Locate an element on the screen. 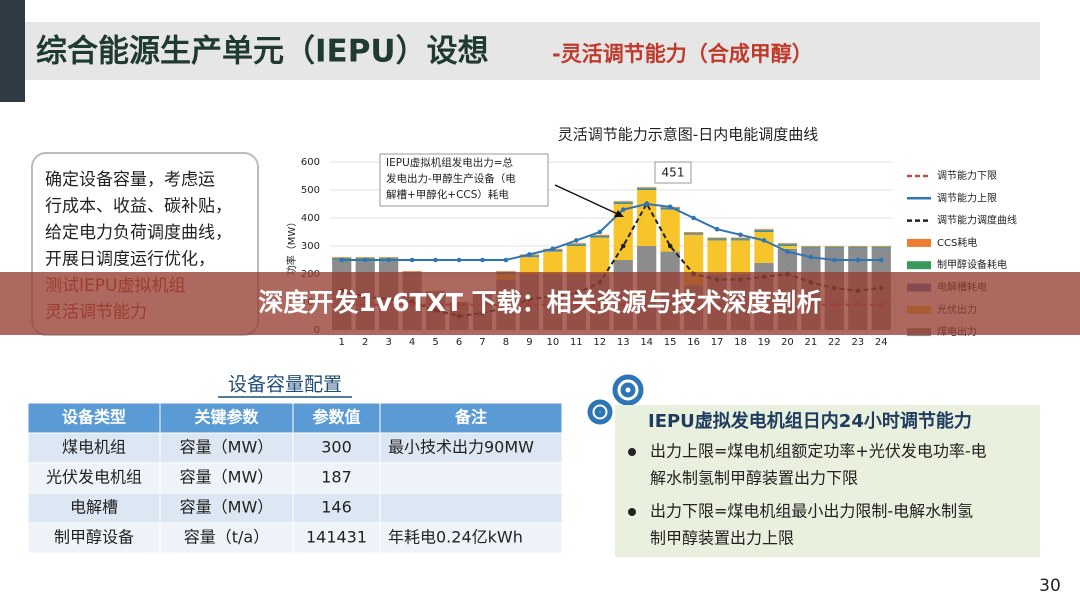 The image size is (1080, 607). x-tick-label: 12 is located at coordinates (599, 342).